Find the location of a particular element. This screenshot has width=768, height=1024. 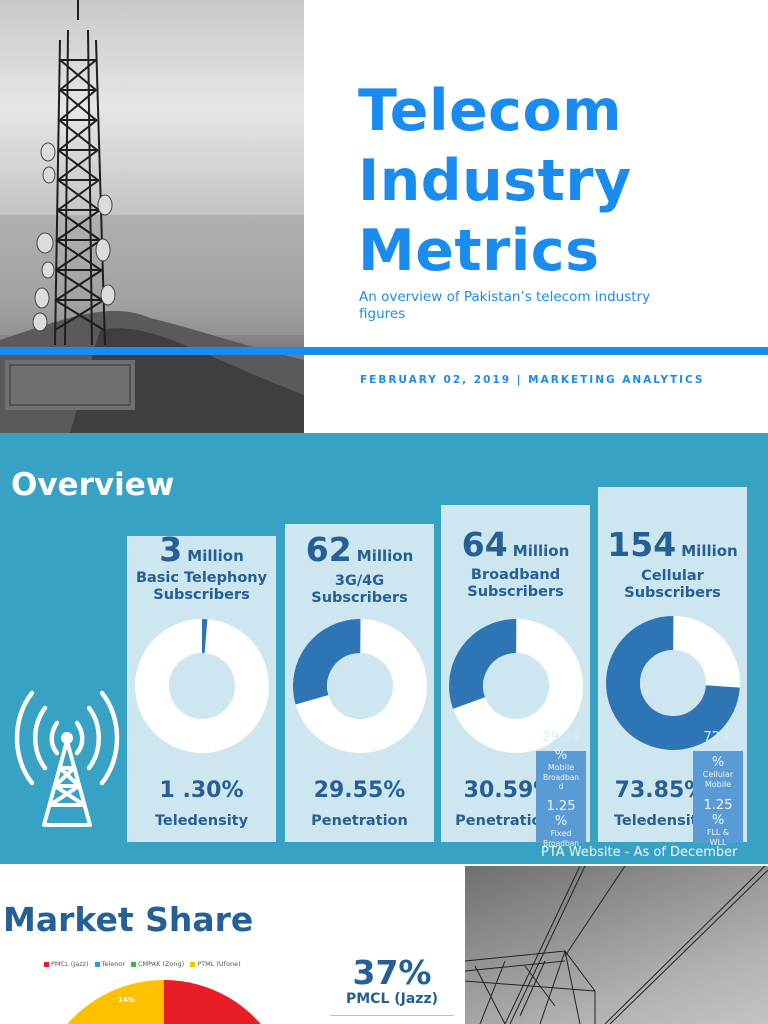

highlight-label: PMCL (Jazz) is located at coordinates (391, 999).